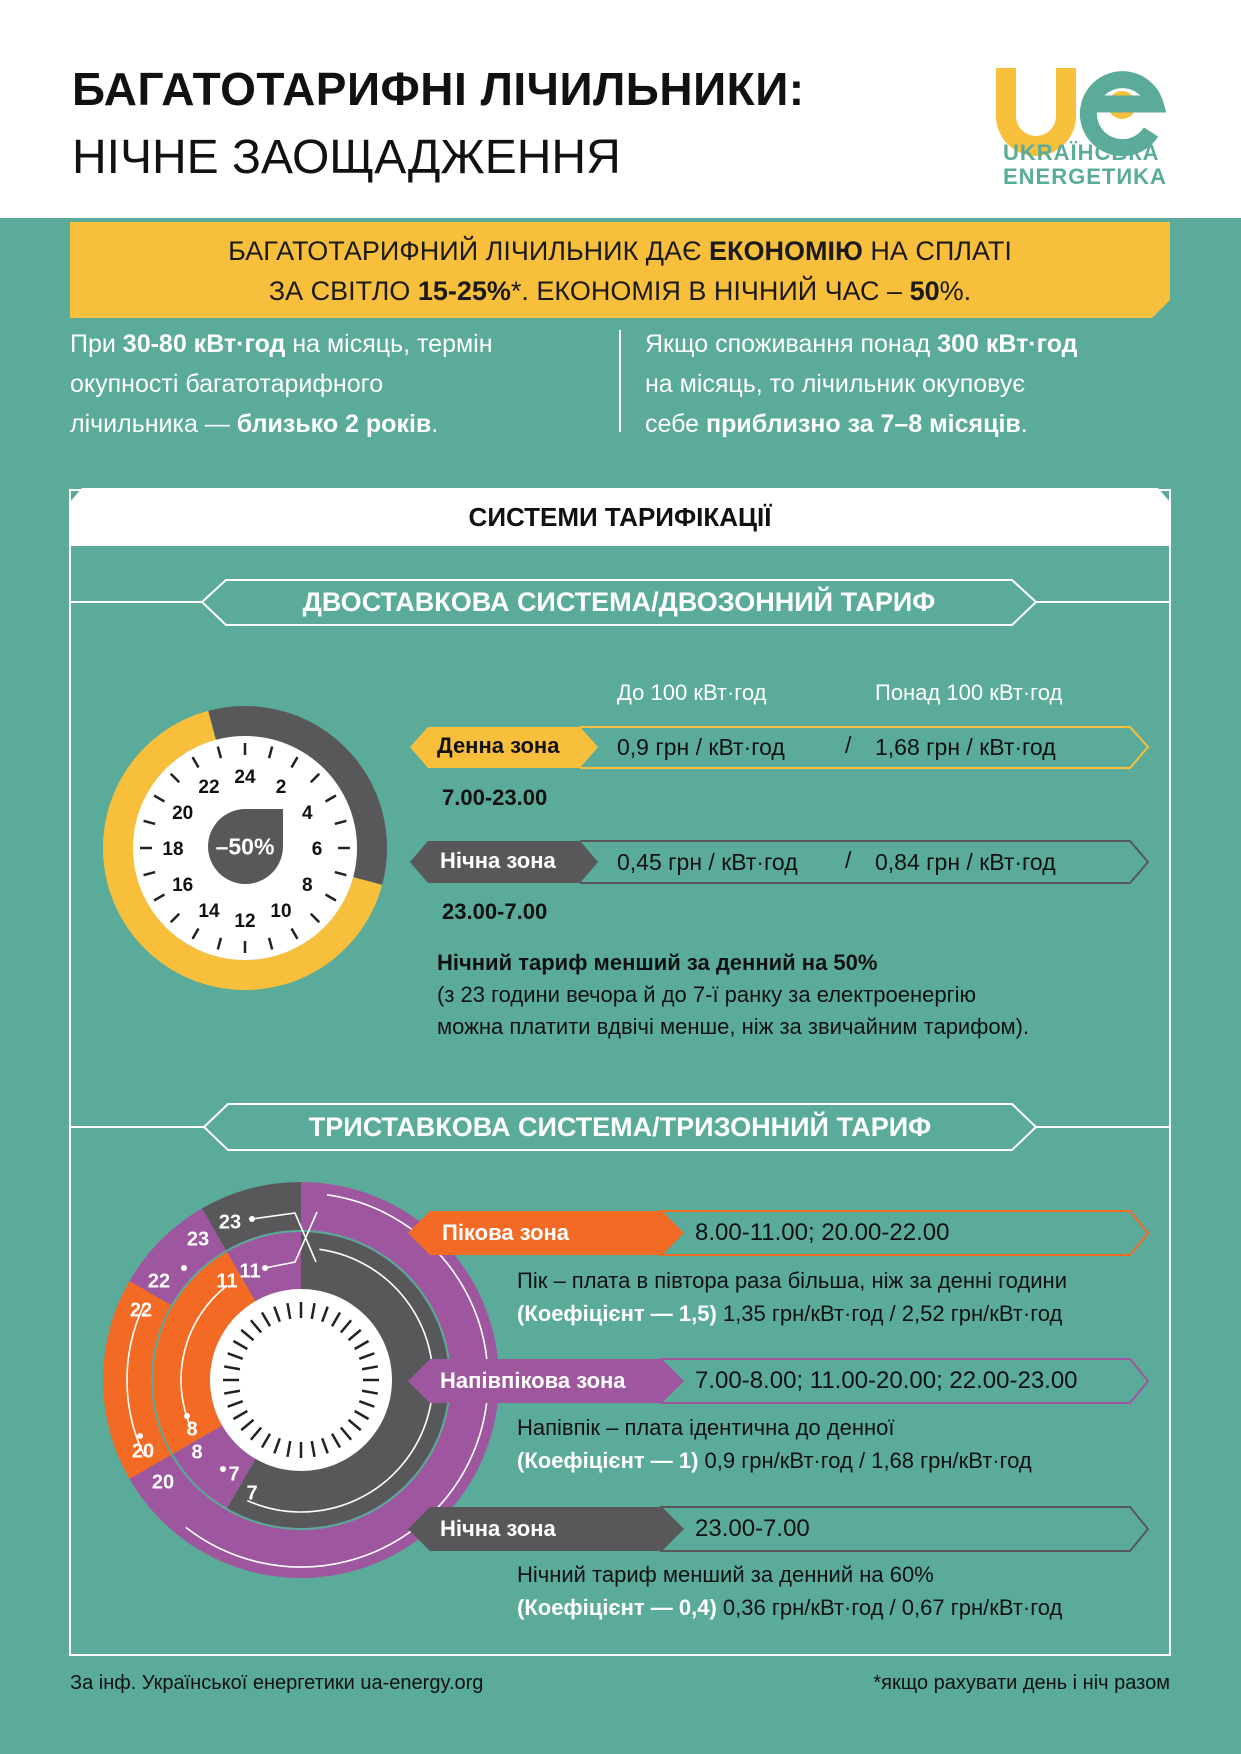 The width and height of the screenshot is (1241, 1754). I want to click on fact-left-line3: лічильника — близько 2 років., so click(254, 424).